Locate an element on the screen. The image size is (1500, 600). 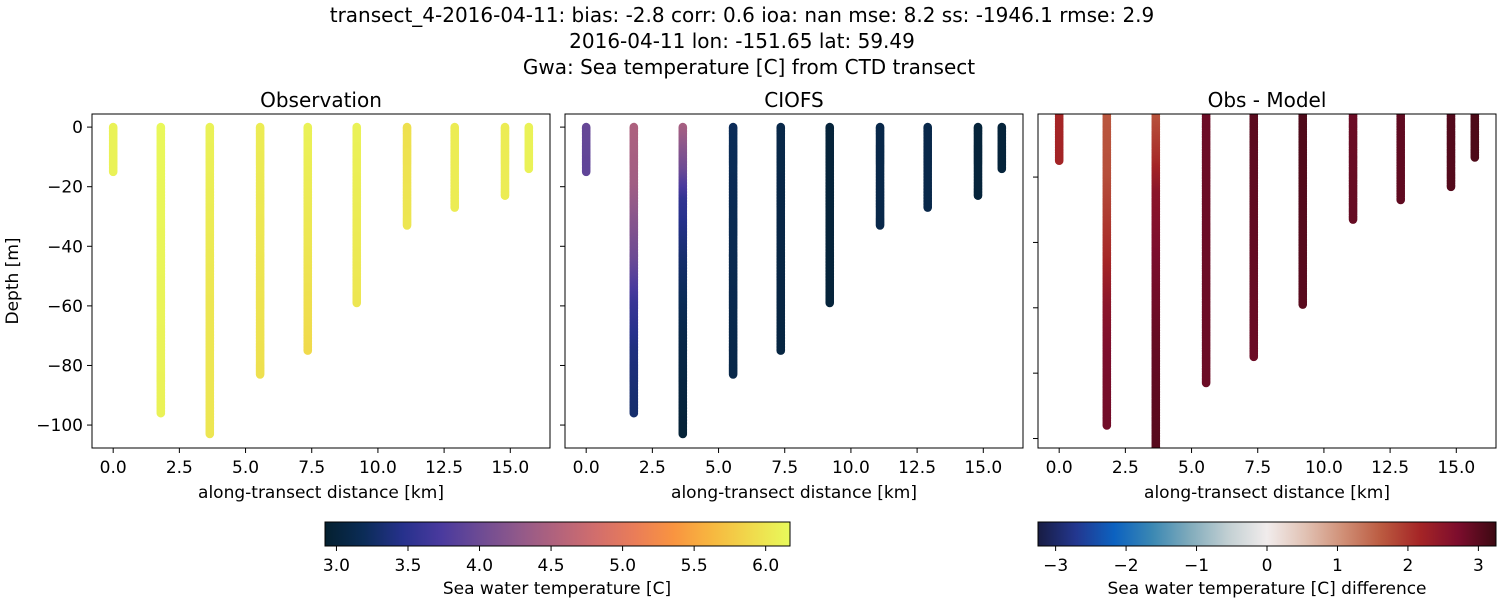
colorbar-0: 3.0 3.5 4.0 4.5 5.0 5.5 6.0 is located at coordinates (557, 548).